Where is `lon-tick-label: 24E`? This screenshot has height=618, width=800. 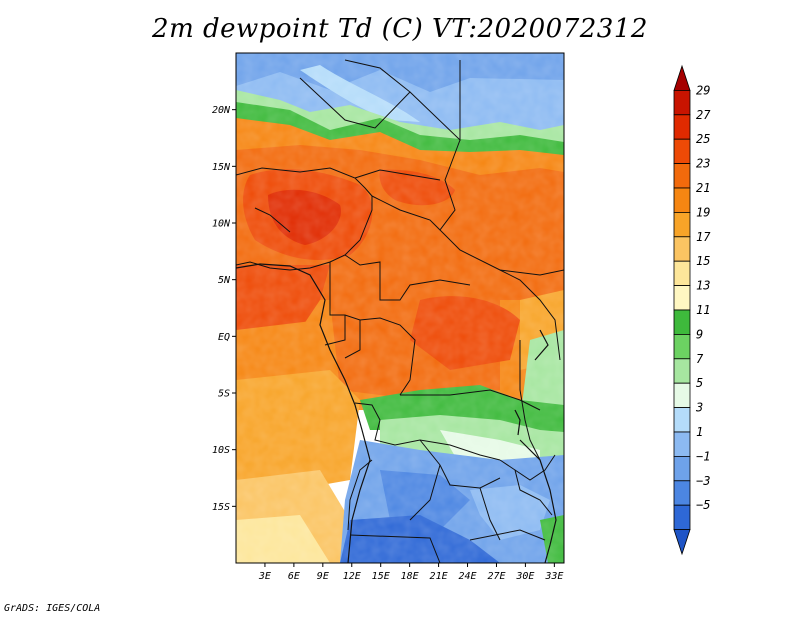
lon-tick-label: 24E is located at coordinates (467, 576).